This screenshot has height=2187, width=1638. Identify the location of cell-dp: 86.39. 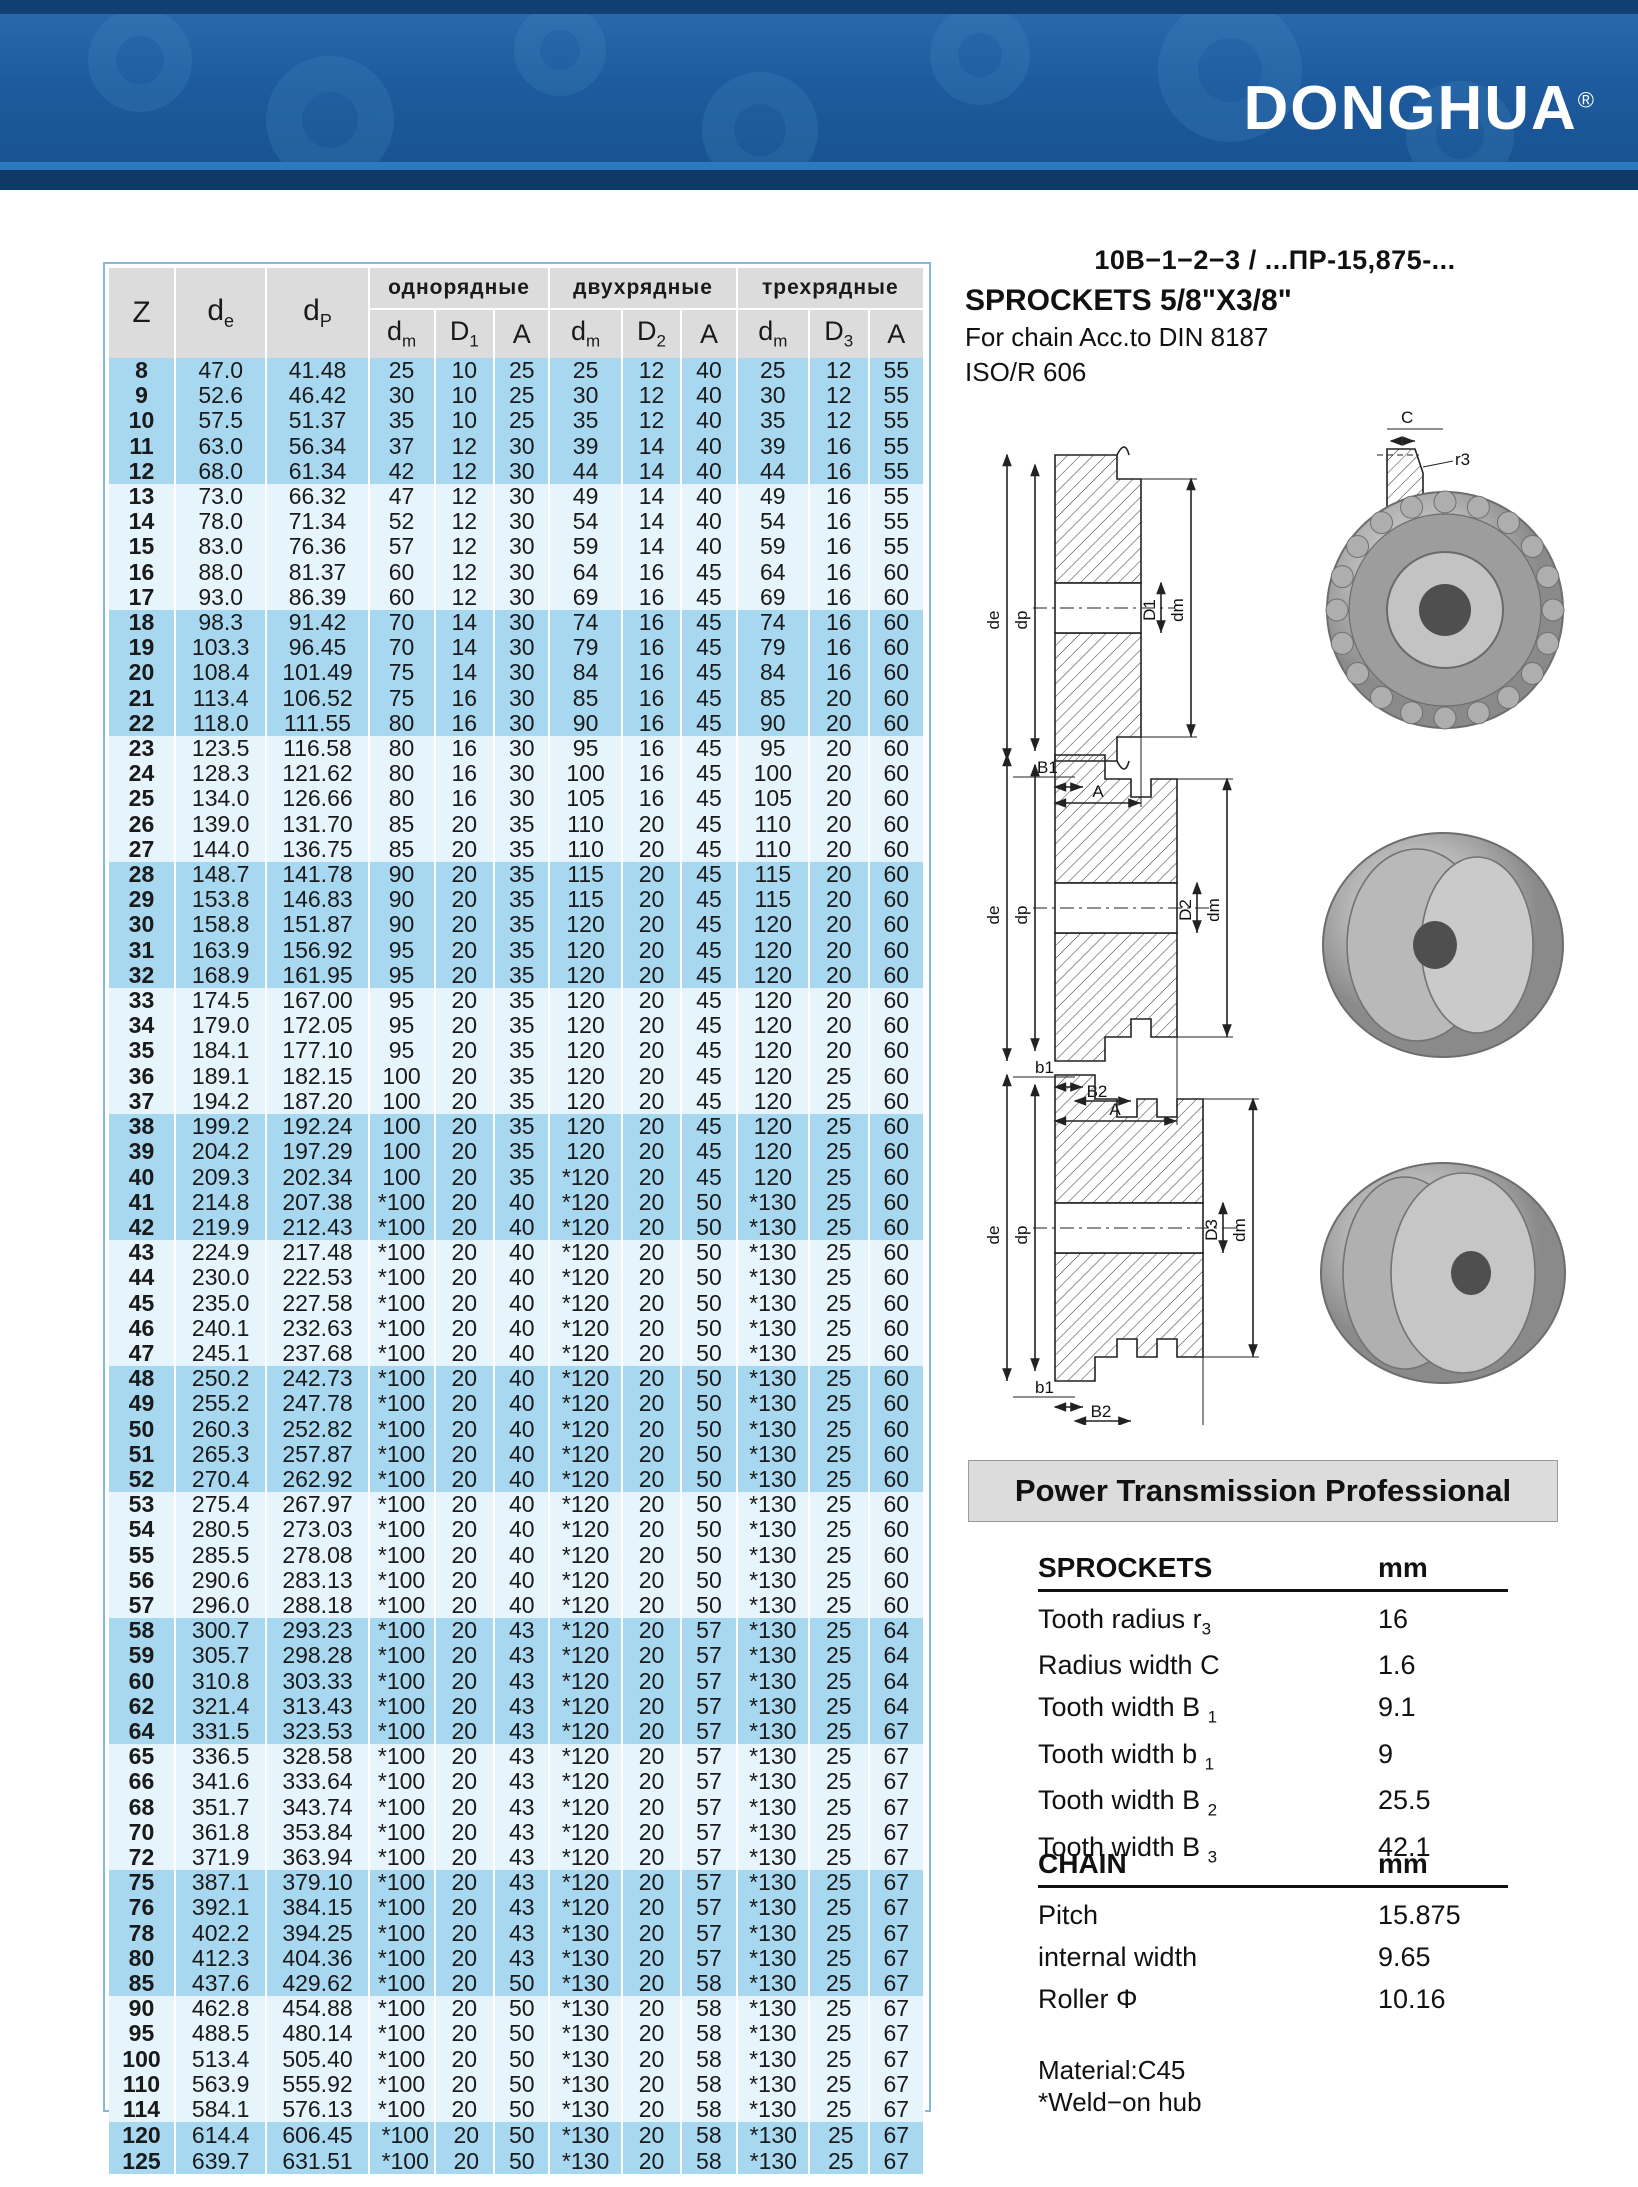
(318, 597).